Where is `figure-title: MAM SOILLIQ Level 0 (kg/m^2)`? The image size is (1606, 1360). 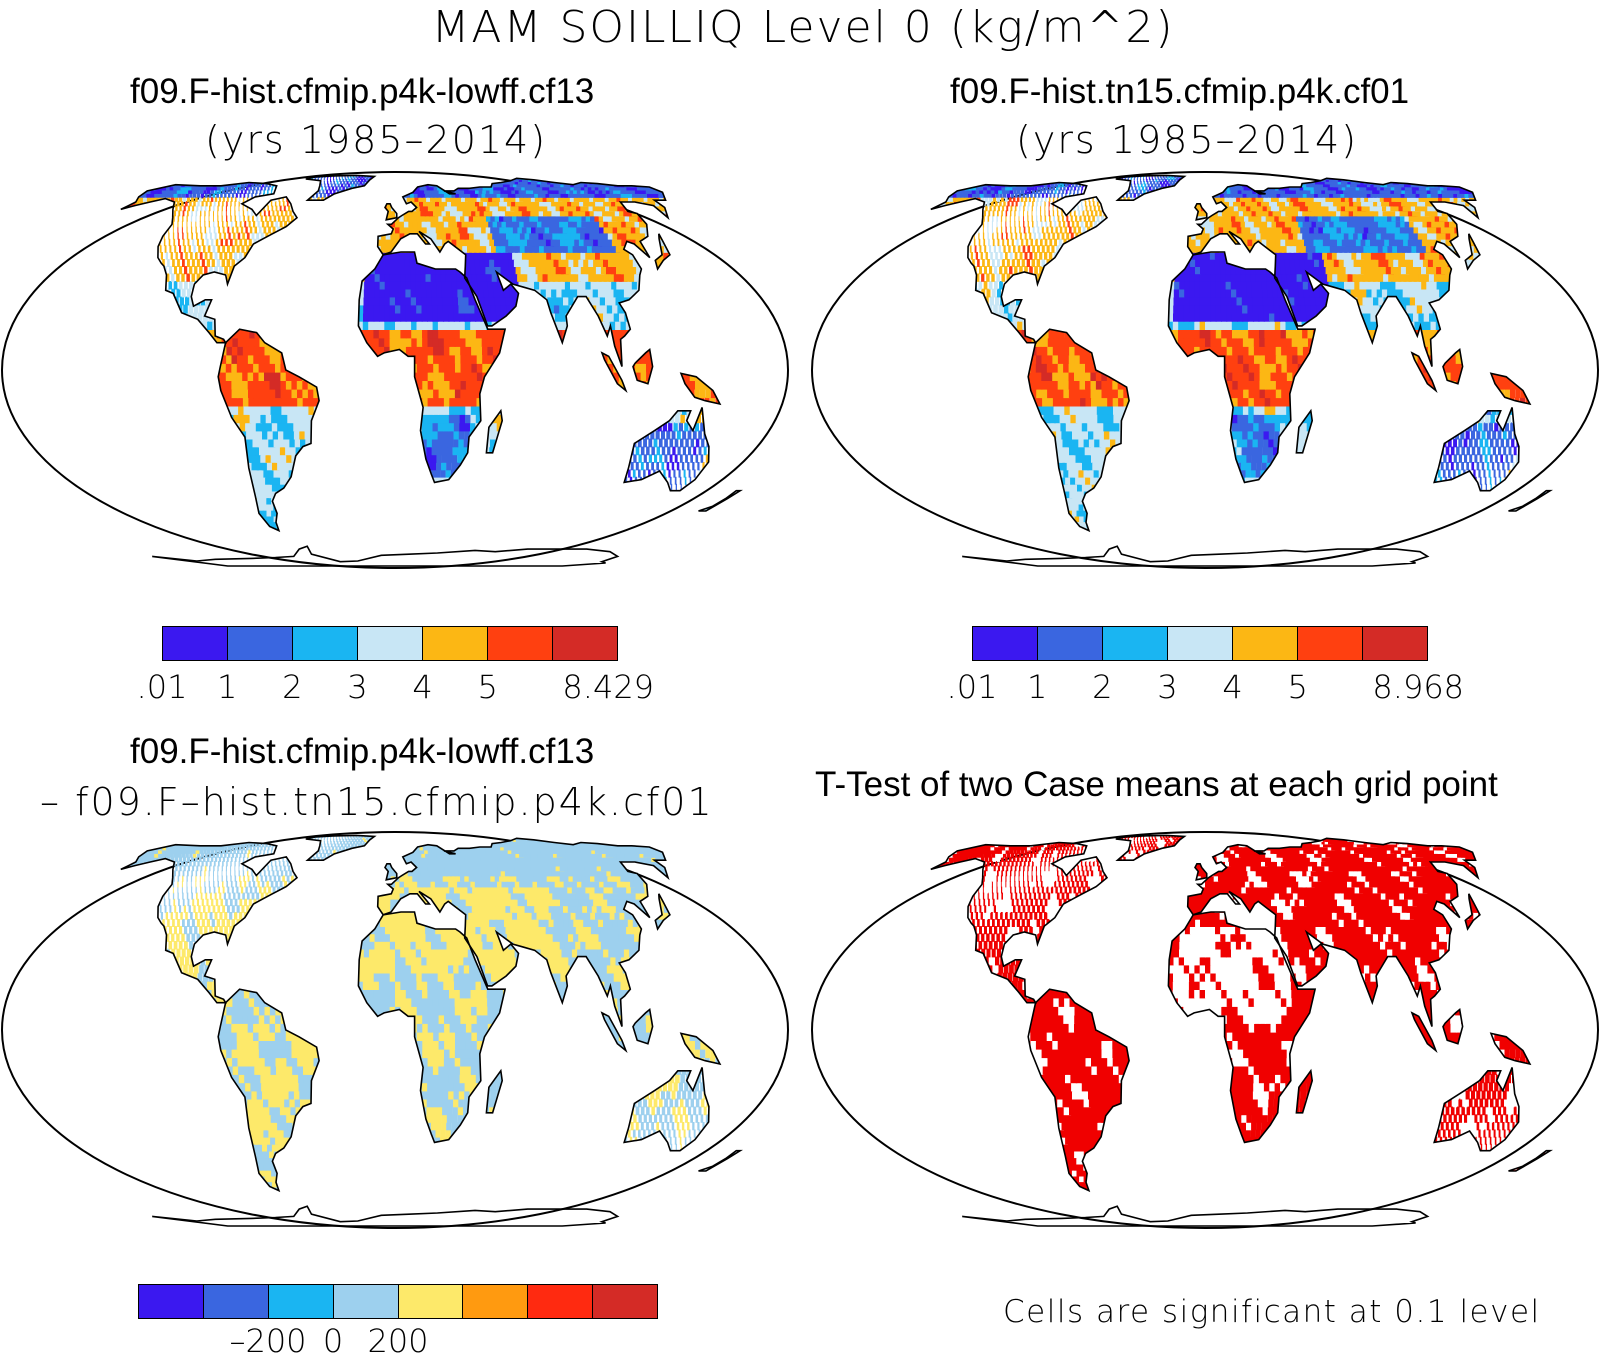
figure-title: MAM SOILLIQ Level 0 (kg/m^2) is located at coordinates (803, 27).